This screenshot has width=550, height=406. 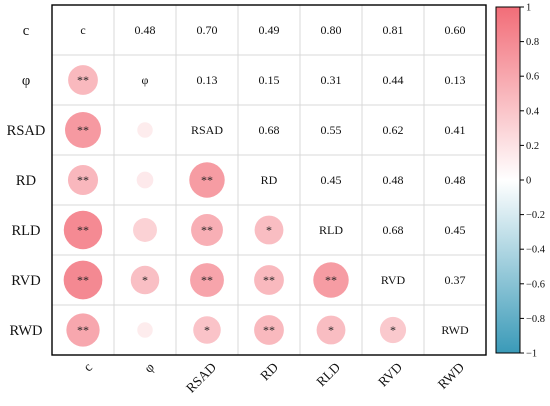 I want to click on colorbar: 1 0.8 0.6 0.4 0.2 0 −0.2 −0.4 −0.6 −0.8 −1, so click(x=520, y=181).